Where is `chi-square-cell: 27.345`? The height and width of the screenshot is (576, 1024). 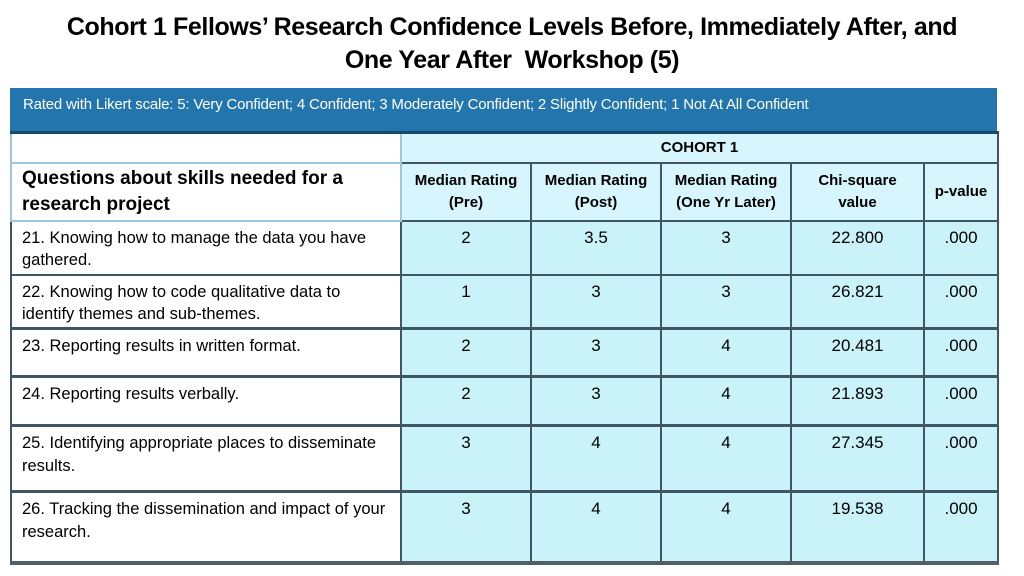
chi-square-cell: 27.345 is located at coordinates (857, 458).